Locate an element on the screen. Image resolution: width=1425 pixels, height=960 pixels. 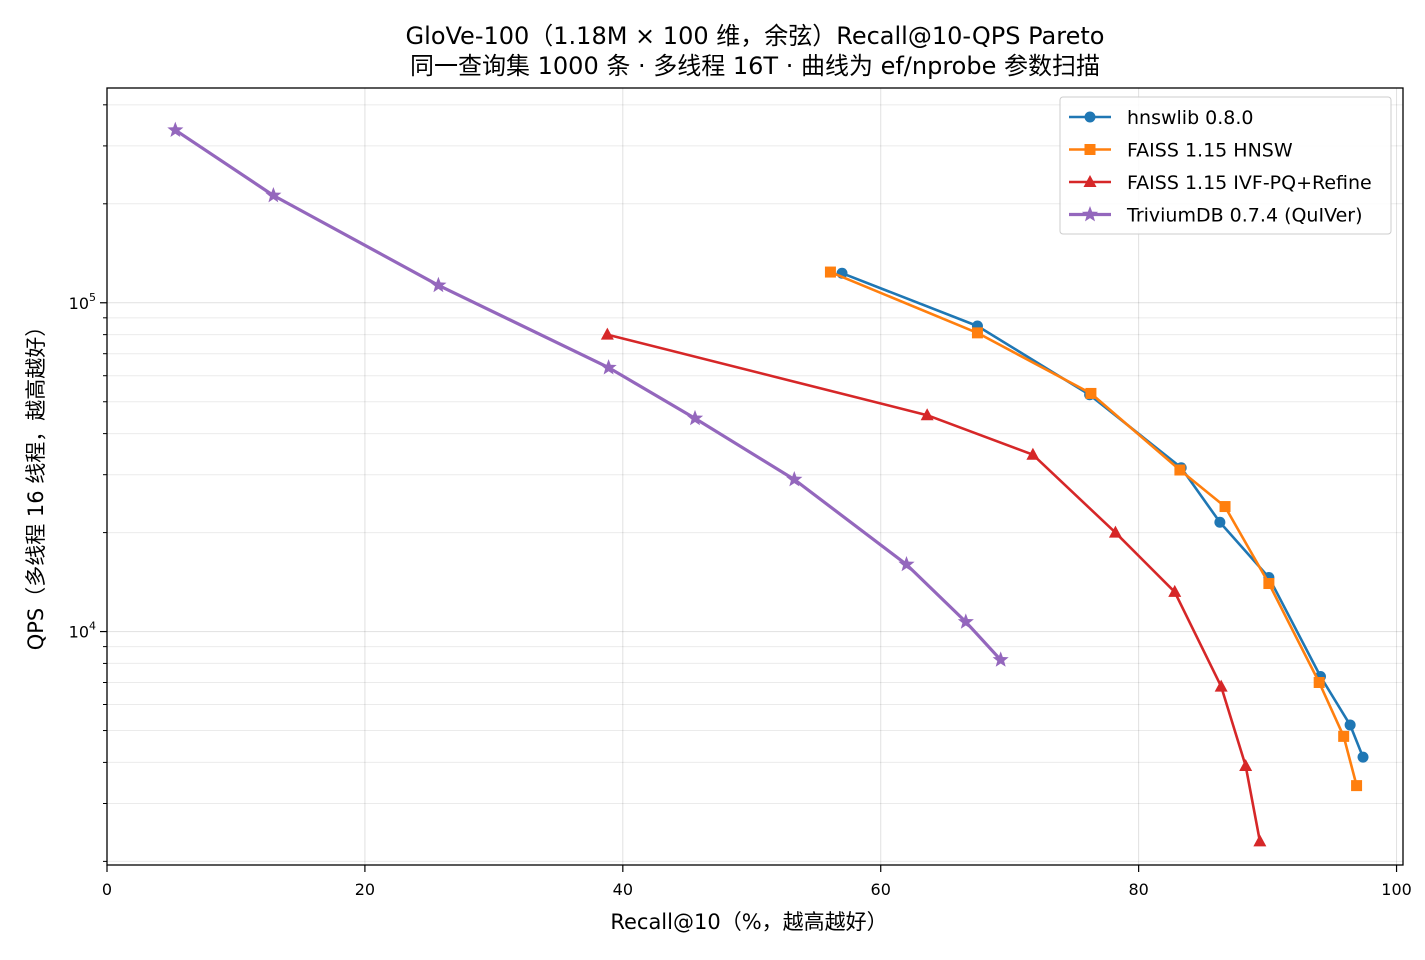
y-tick-label: 10⁵ is located at coordinates (82, 302).